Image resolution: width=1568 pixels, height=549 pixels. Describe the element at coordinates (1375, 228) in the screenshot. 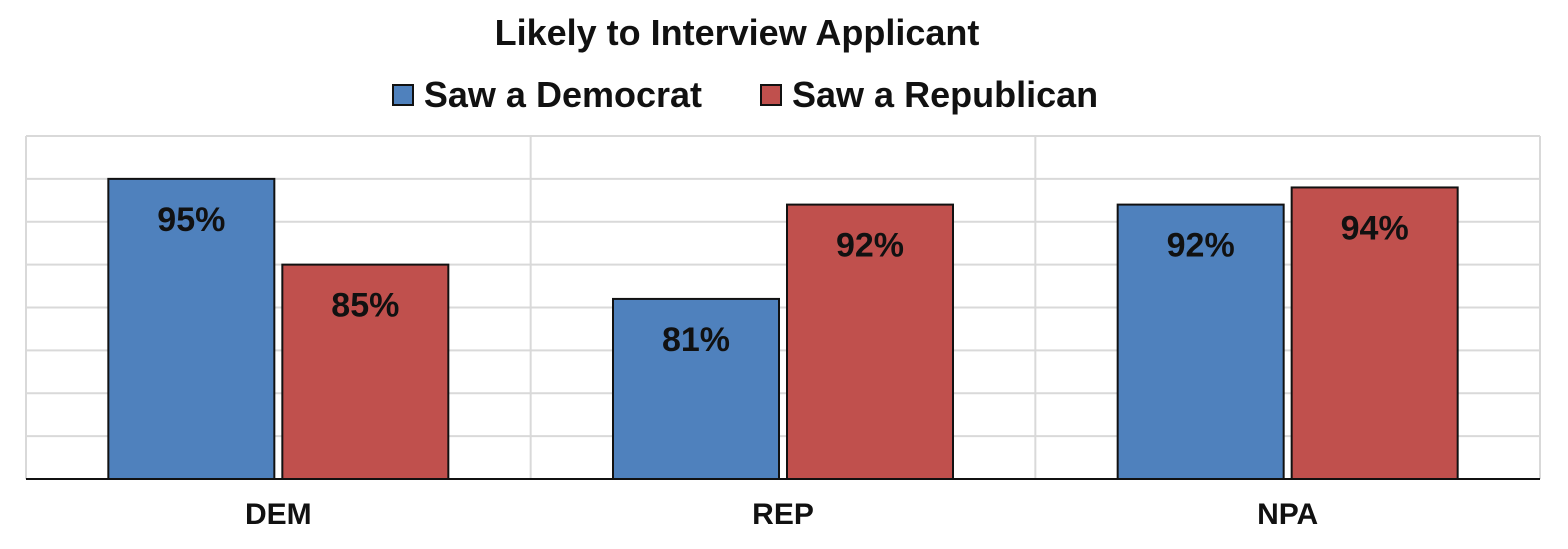

I see `data-label-npa-saw-a-republican: 94%` at that location.